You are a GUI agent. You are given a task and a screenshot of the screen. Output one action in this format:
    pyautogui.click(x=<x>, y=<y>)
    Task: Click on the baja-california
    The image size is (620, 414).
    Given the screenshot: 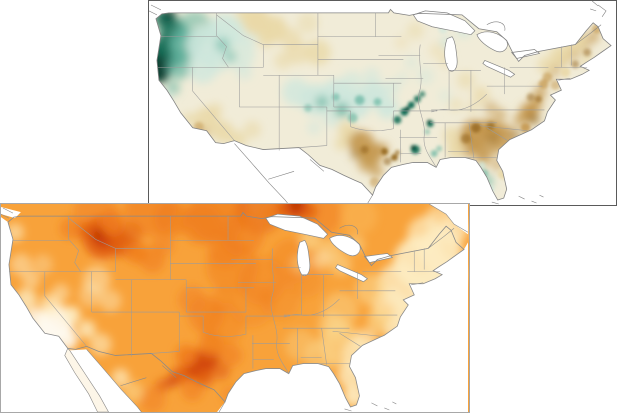 What is the action you would take?
    pyautogui.click(x=86, y=379)
    